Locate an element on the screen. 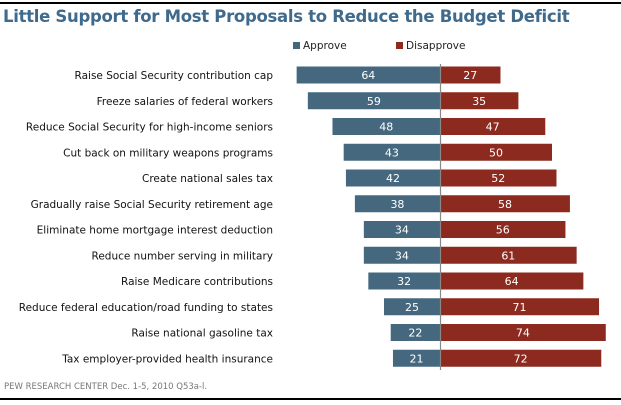 The width and height of the screenshot is (621, 405). value-label-approve: 48 is located at coordinates (386, 127).